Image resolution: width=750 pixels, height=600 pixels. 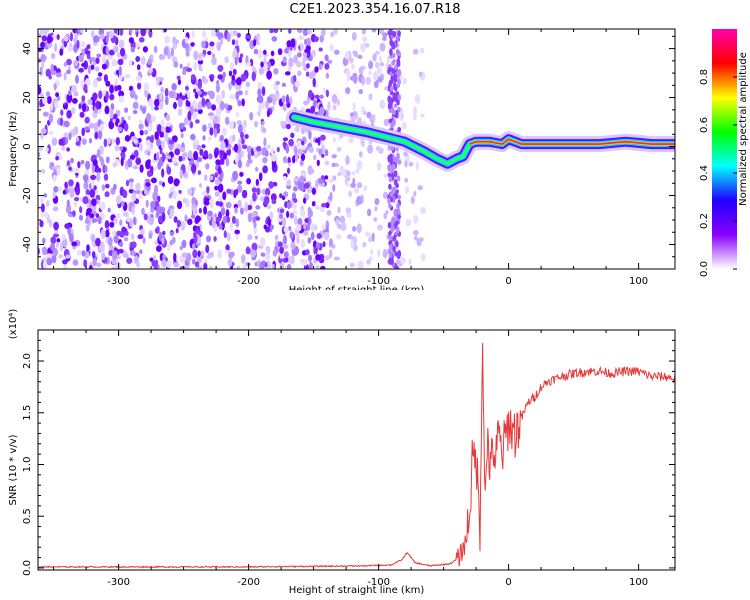 What do you see at coordinates (378, 281) in the screenshot?
I see `x-tick-label: -100` at bounding box center [378, 281].